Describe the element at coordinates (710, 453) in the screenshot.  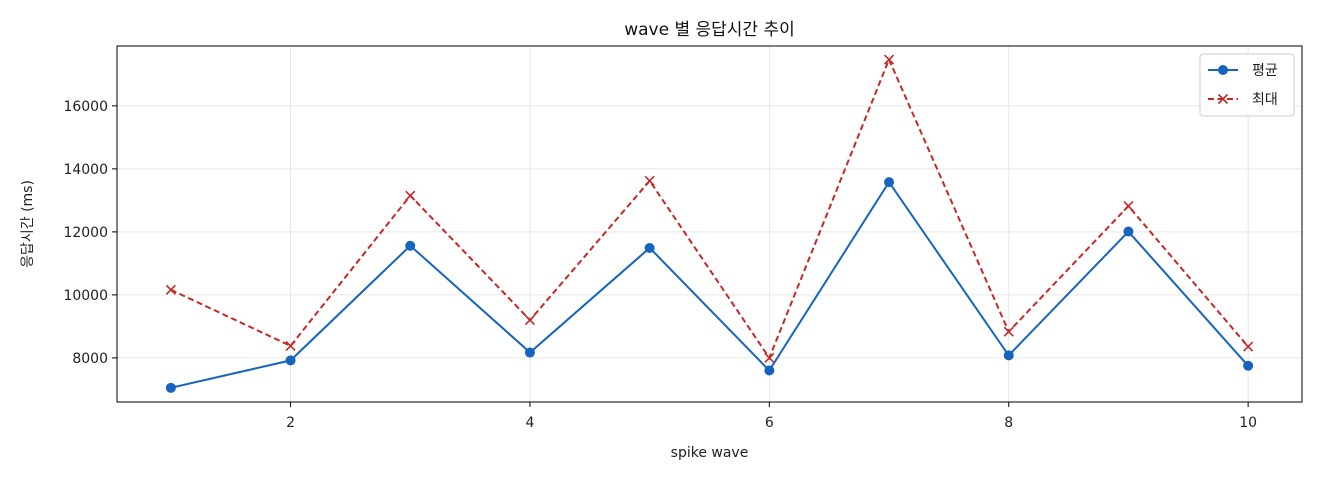
I see `x-axis-title: spike wave` at that location.